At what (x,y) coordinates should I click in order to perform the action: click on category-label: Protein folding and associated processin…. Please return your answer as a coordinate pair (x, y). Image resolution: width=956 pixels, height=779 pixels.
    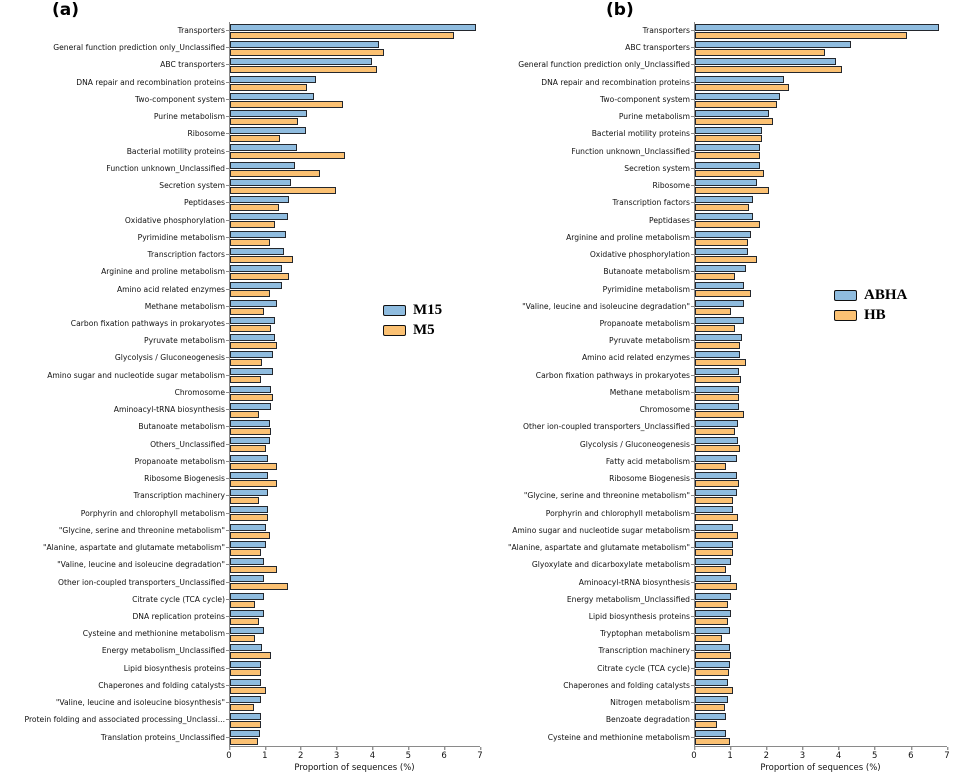
    Looking at the image, I should click on (124, 720).